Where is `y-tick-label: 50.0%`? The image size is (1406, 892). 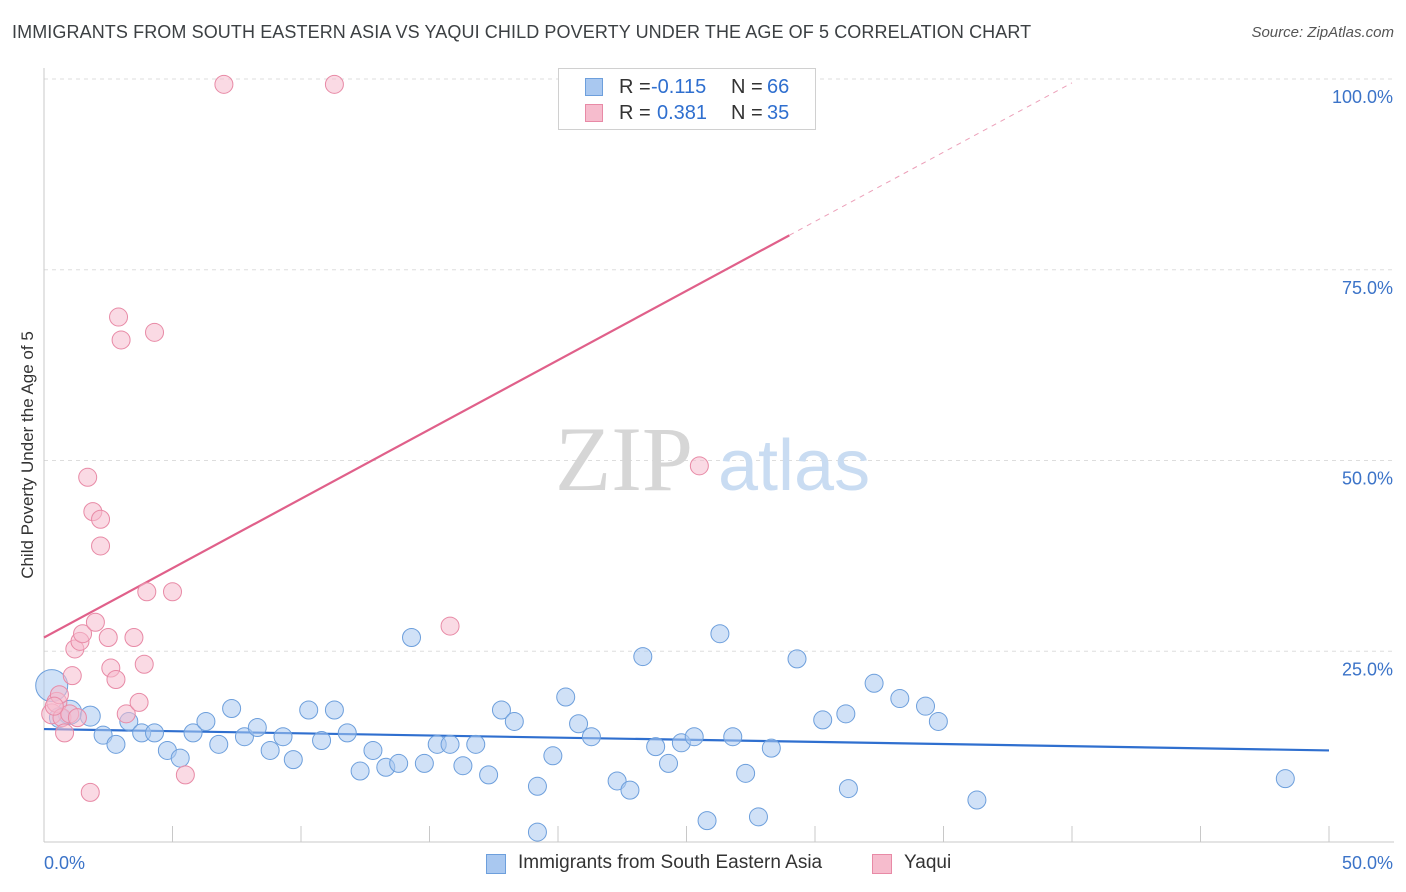 y-tick-label: 50.0% is located at coordinates (1367, 479).